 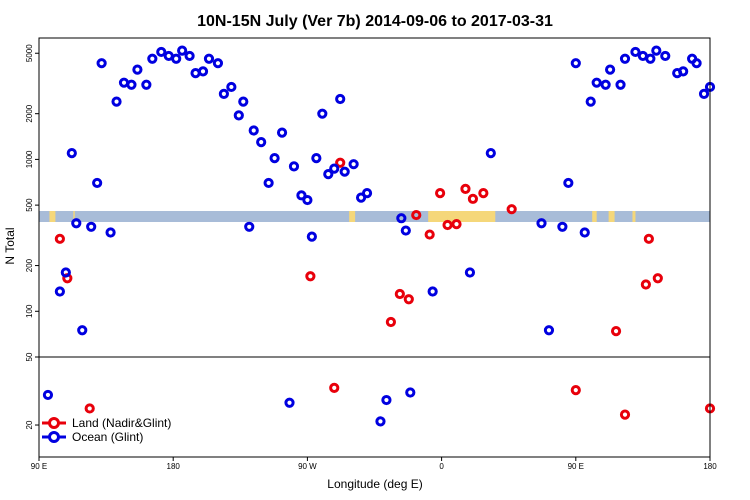 I want to click on strip-ocean, so click(x=374, y=216).